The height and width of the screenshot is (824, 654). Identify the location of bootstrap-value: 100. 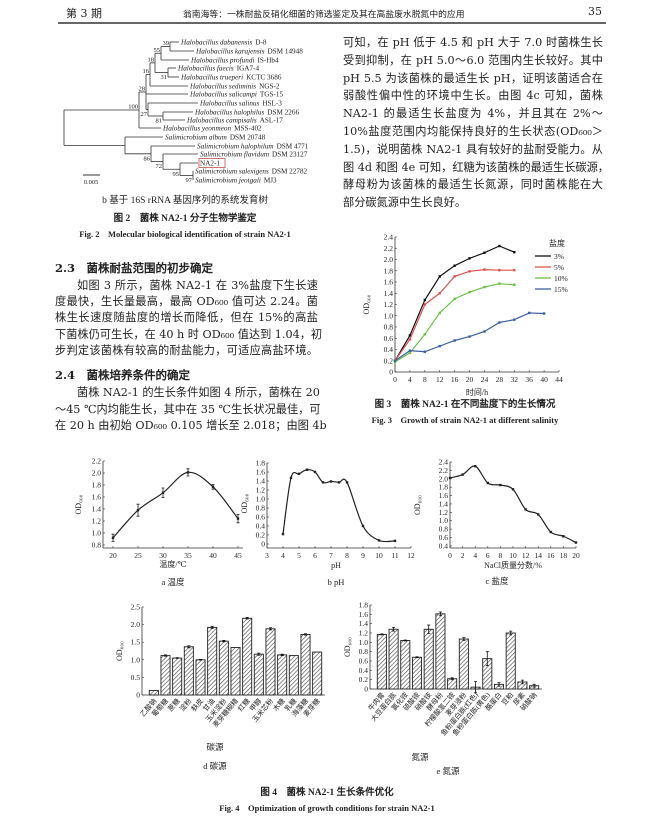
(133, 106).